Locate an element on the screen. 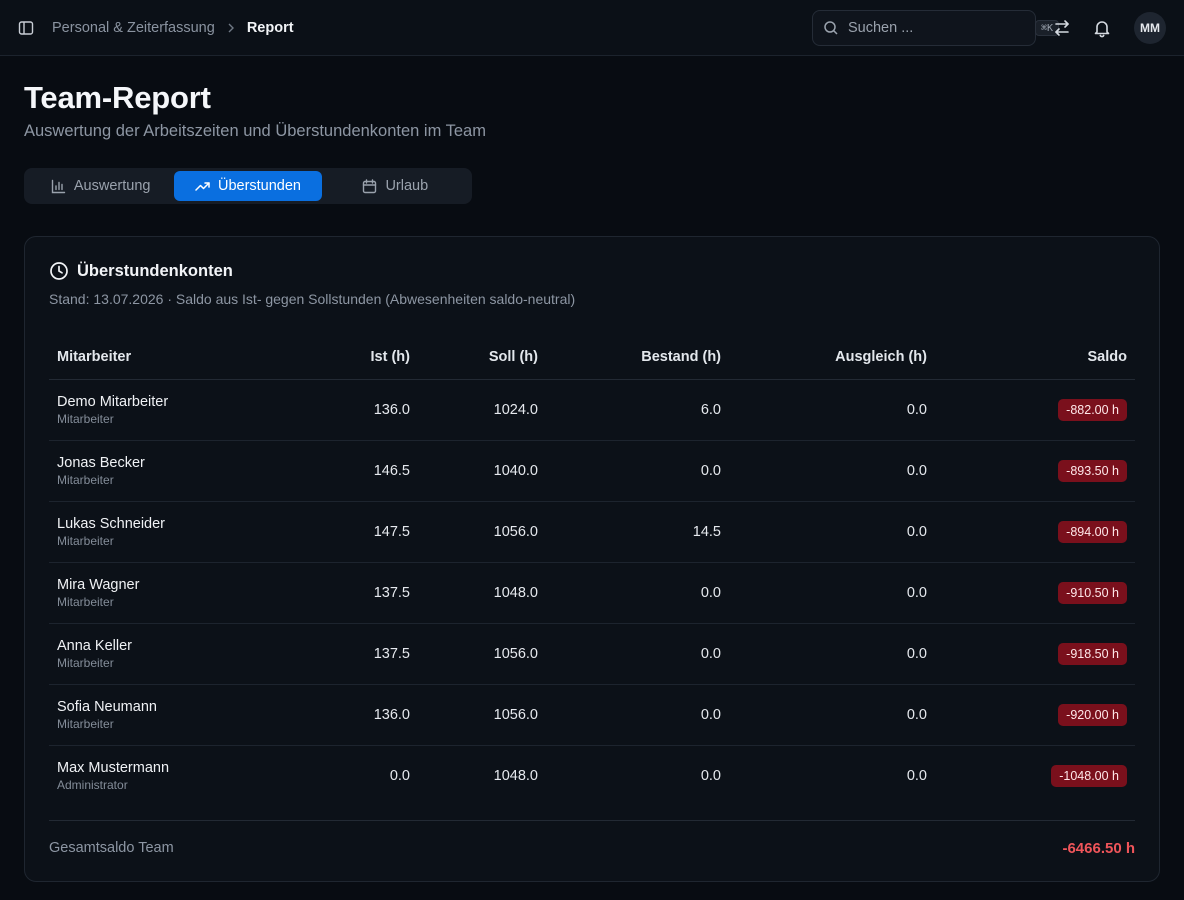  employee-cell: Max Mustermann Administrator is located at coordinates (155, 775).